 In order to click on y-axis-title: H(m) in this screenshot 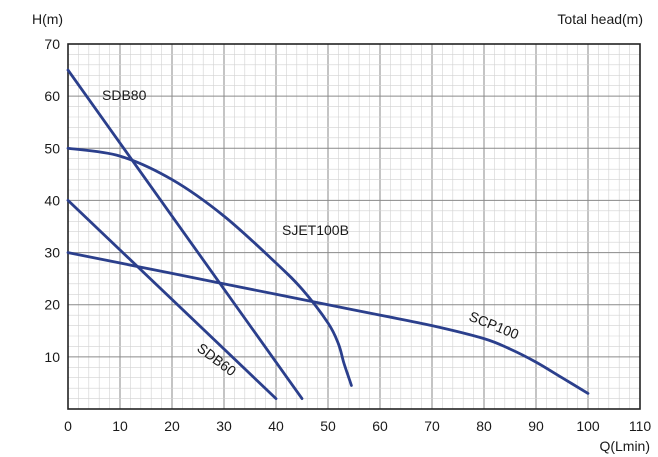, I will do `click(47, 19)`.